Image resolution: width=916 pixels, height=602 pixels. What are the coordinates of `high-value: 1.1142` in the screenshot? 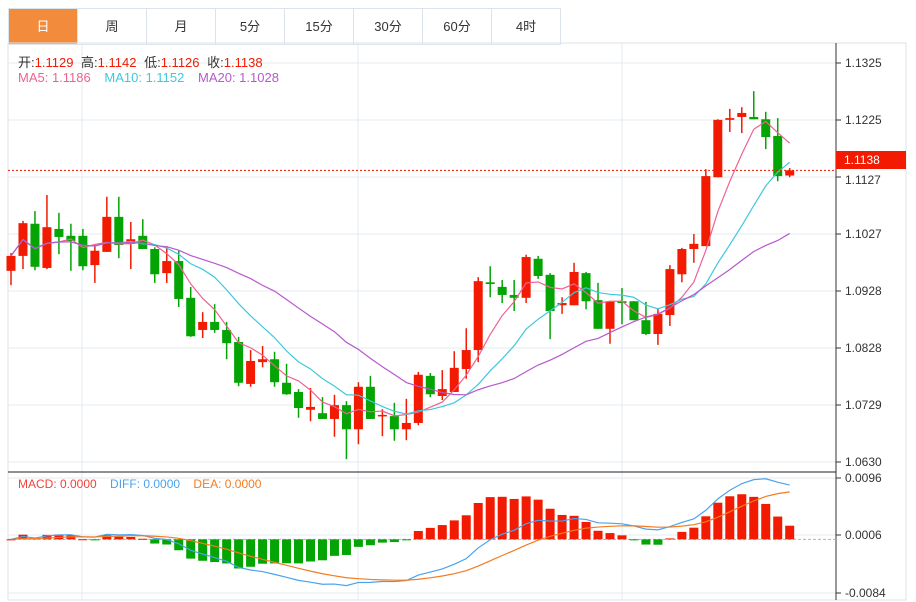 It's located at (117, 62).